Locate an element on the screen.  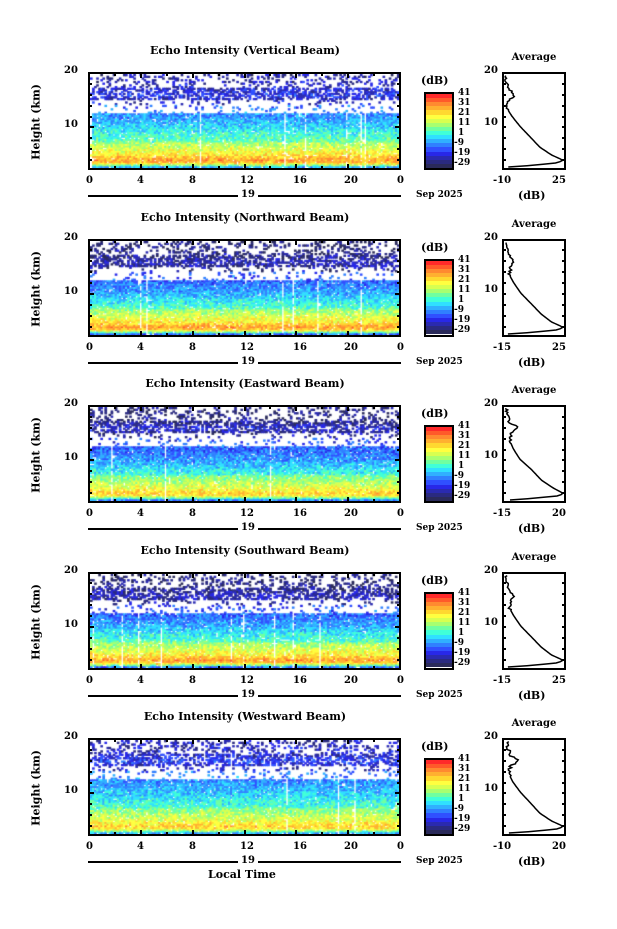
panel-title: Echo Intensity (Northward Beam) is located at coordinates (245, 217).